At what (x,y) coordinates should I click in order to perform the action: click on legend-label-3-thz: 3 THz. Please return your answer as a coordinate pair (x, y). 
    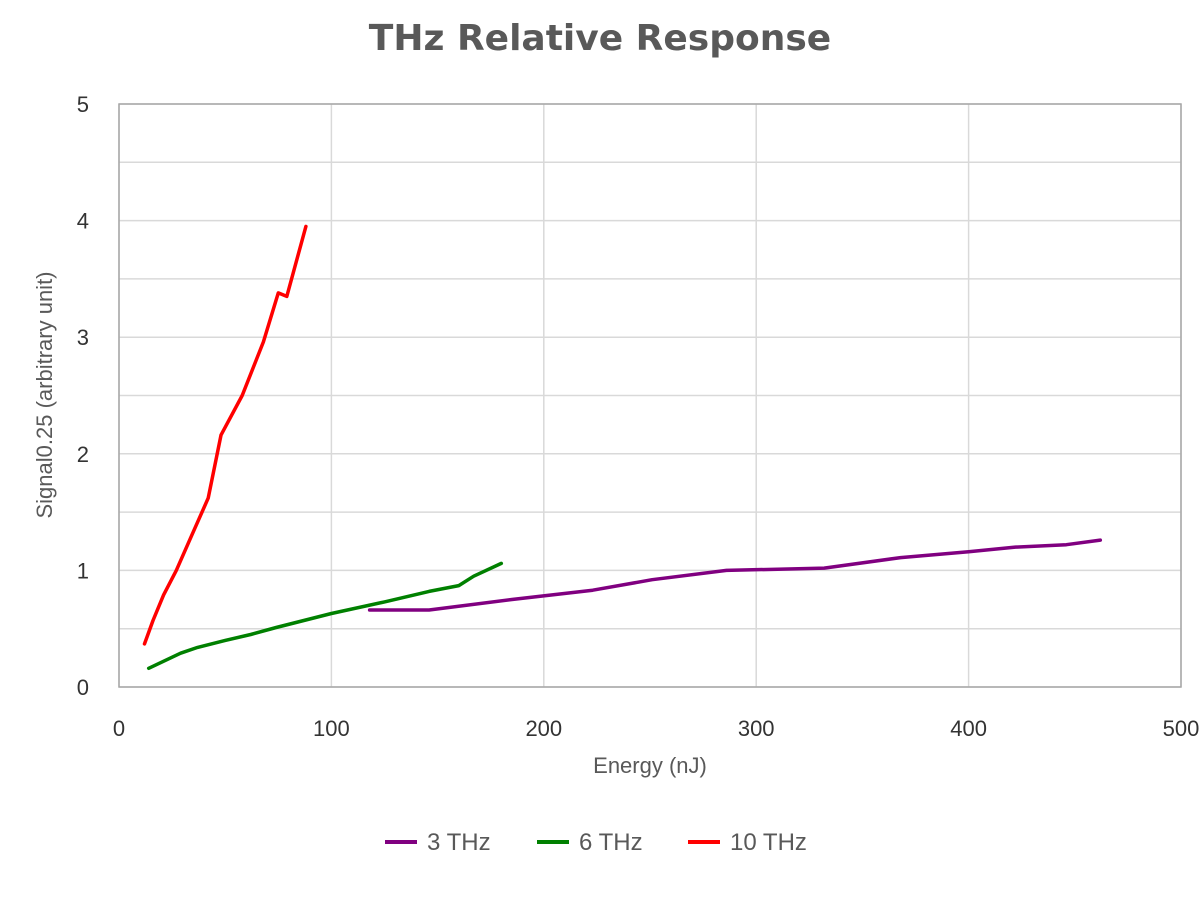
    Looking at the image, I should click on (459, 842).